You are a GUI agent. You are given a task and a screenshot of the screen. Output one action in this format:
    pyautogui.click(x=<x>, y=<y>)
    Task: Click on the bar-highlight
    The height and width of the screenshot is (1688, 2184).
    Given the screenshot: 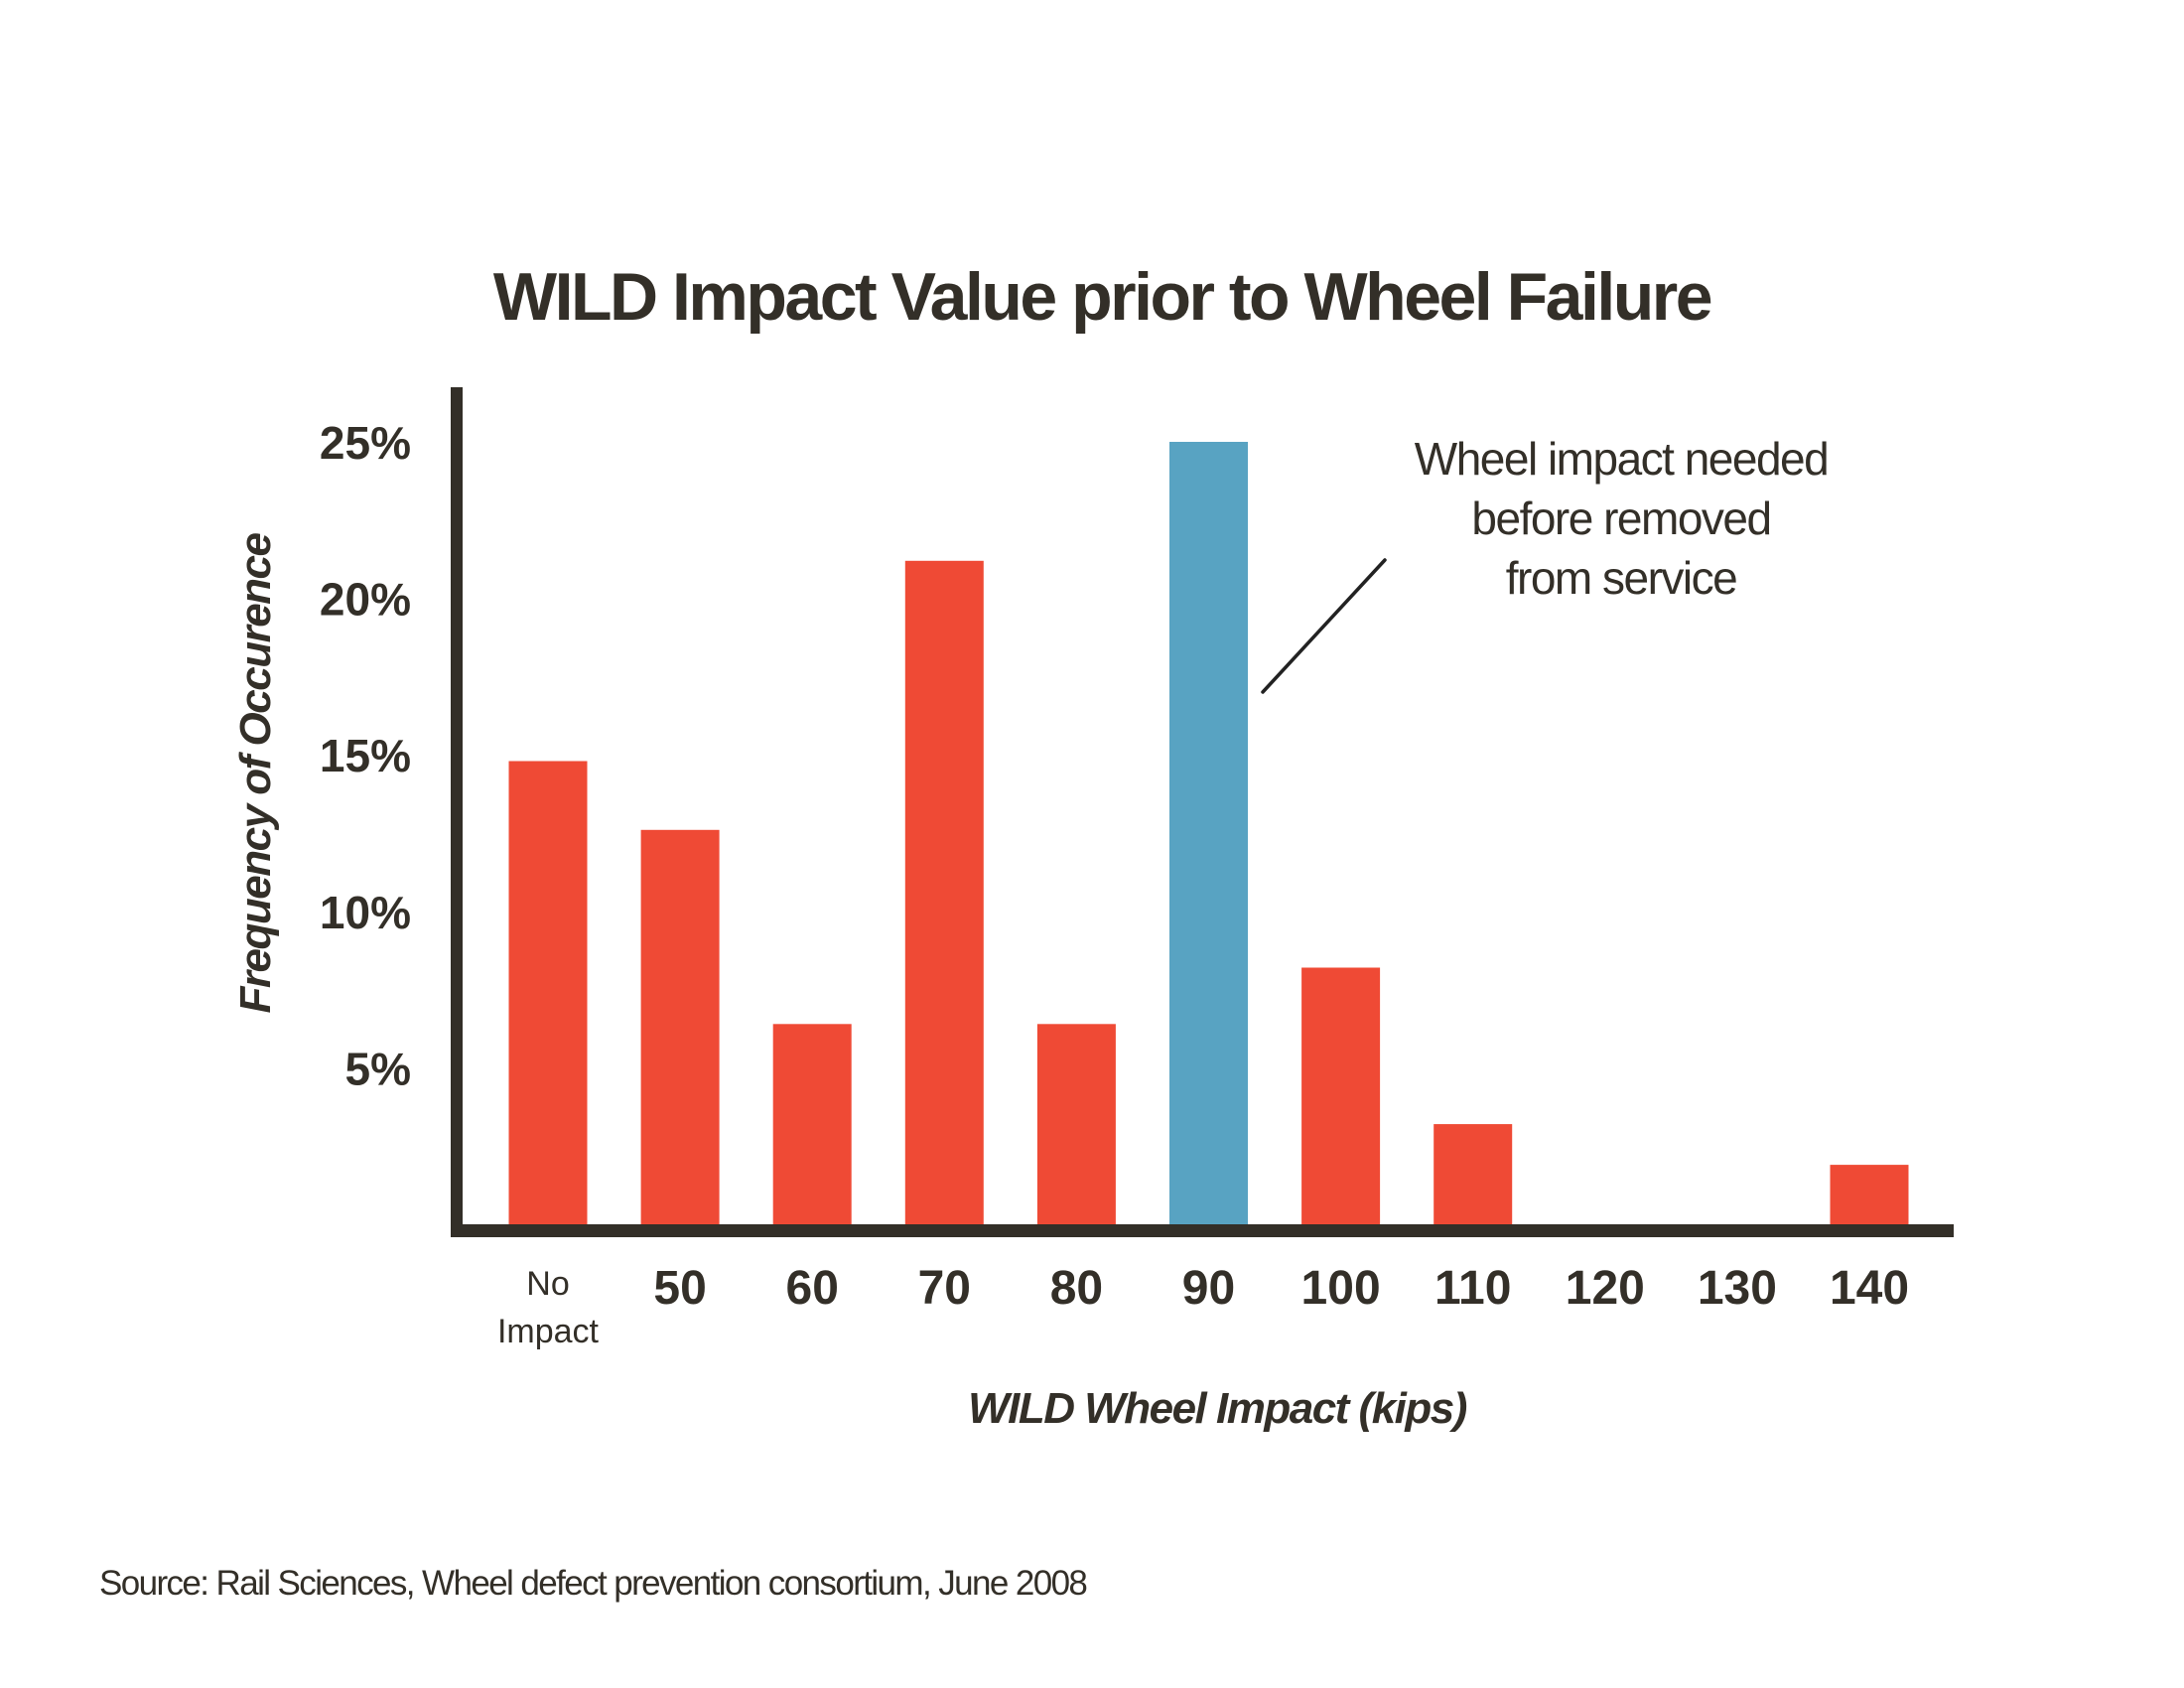 What is the action you would take?
    pyautogui.click(x=1208, y=834)
    